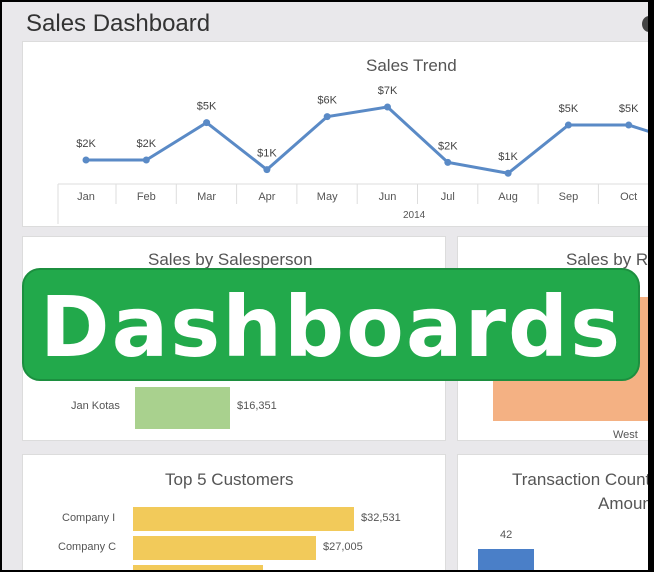  What do you see at coordinates (327, 197) in the screenshot?
I see `x-tick-label: May` at bounding box center [327, 197].